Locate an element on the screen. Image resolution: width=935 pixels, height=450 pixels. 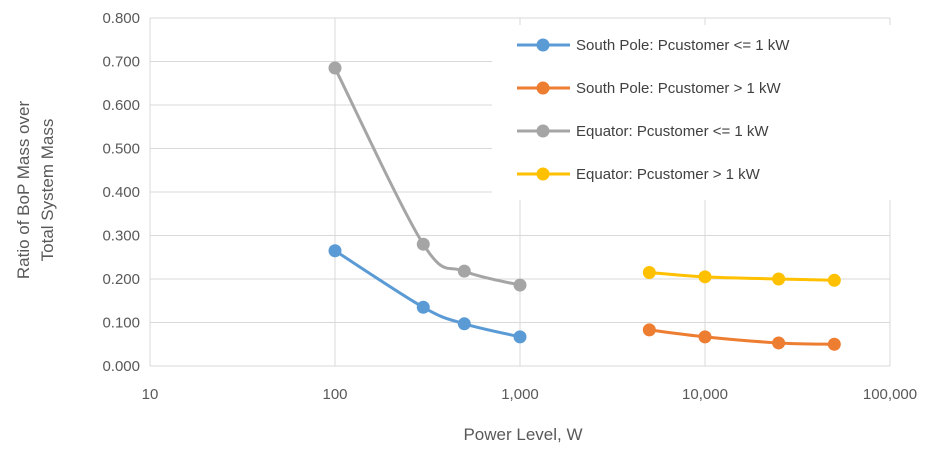
x-tick-label: 10,000 is located at coordinates (705, 394).